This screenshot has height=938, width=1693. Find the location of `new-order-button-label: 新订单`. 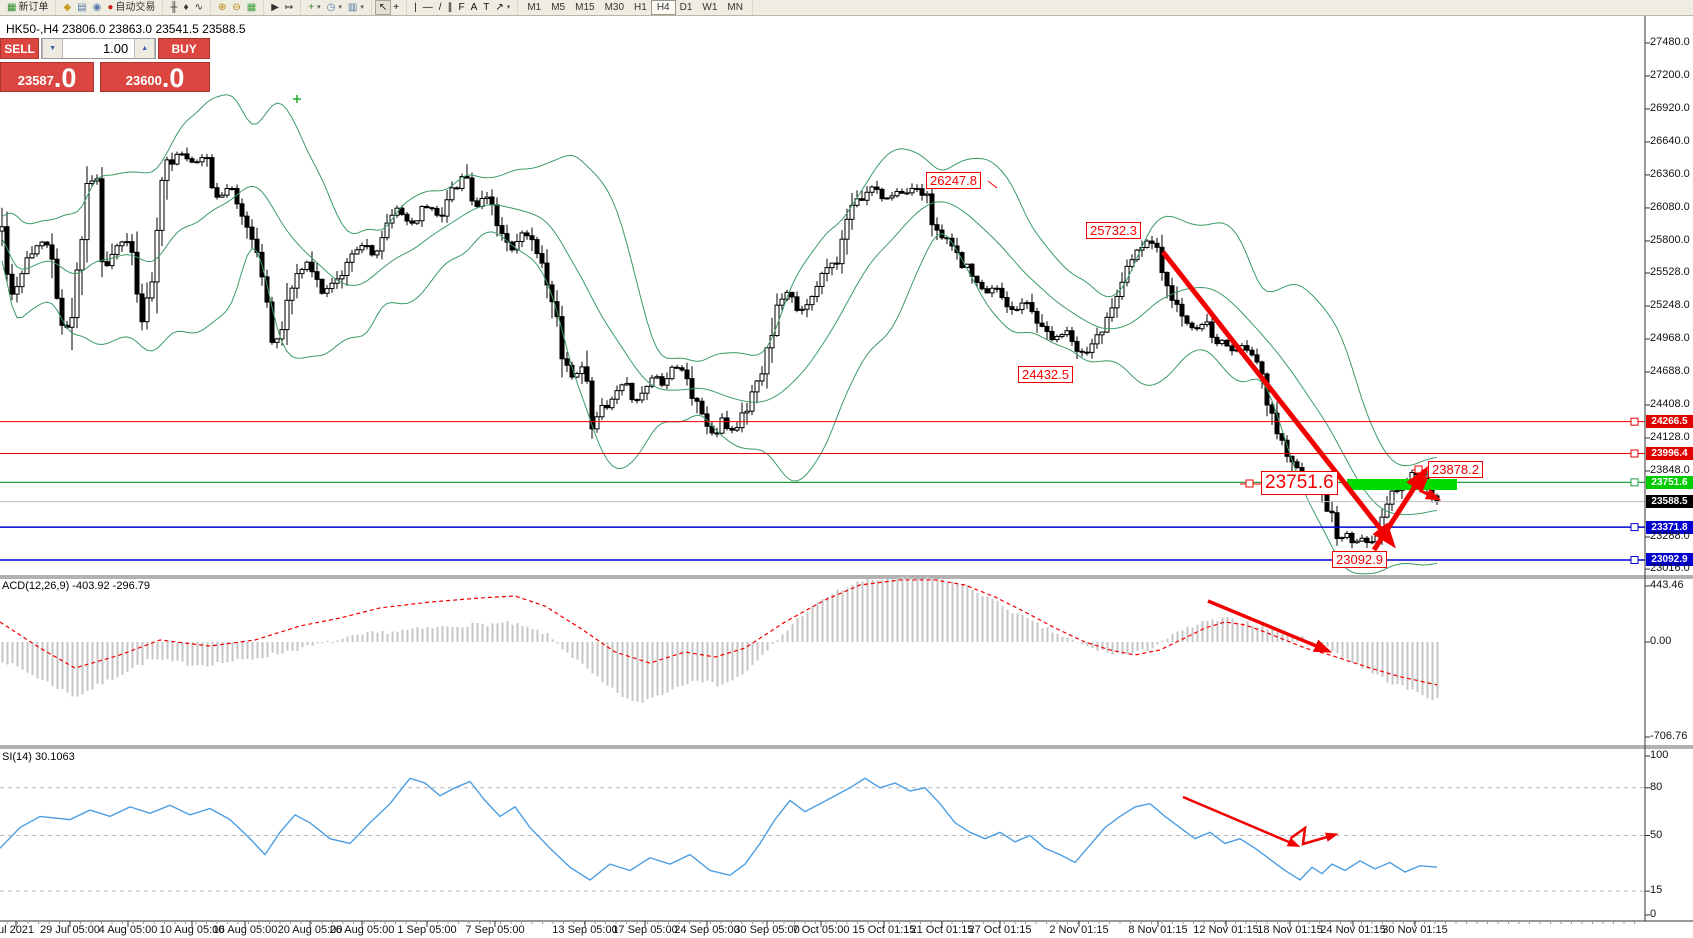

new-order-button-label: 新订单 is located at coordinates (33, 7).